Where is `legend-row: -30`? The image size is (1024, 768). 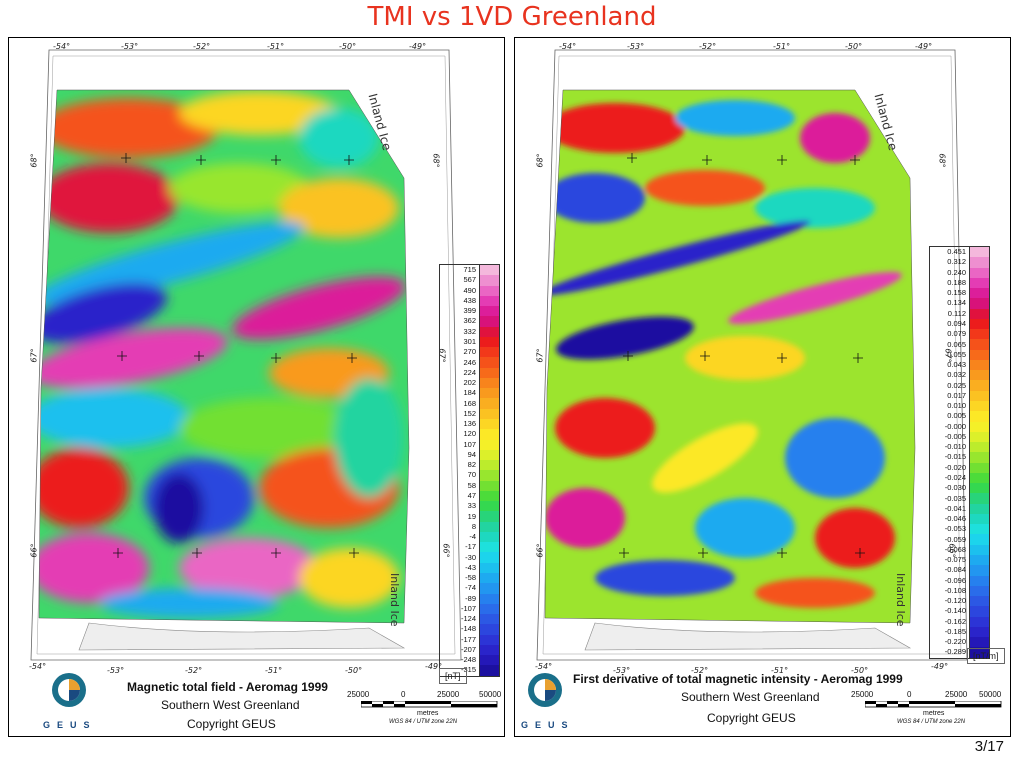
legend-row: -30 is located at coordinates (469, 557).